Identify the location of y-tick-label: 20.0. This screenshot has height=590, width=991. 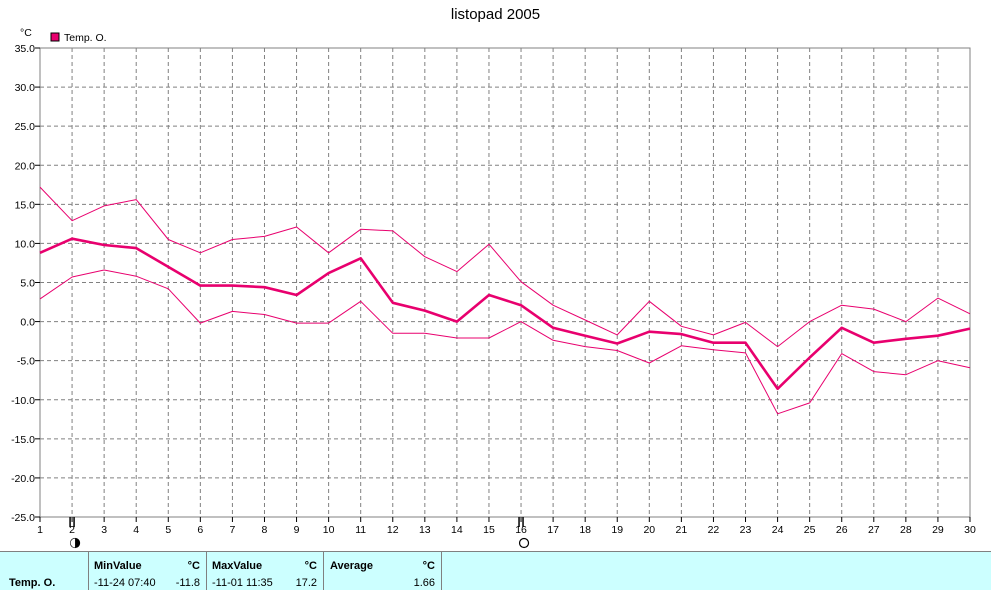
(25, 166).